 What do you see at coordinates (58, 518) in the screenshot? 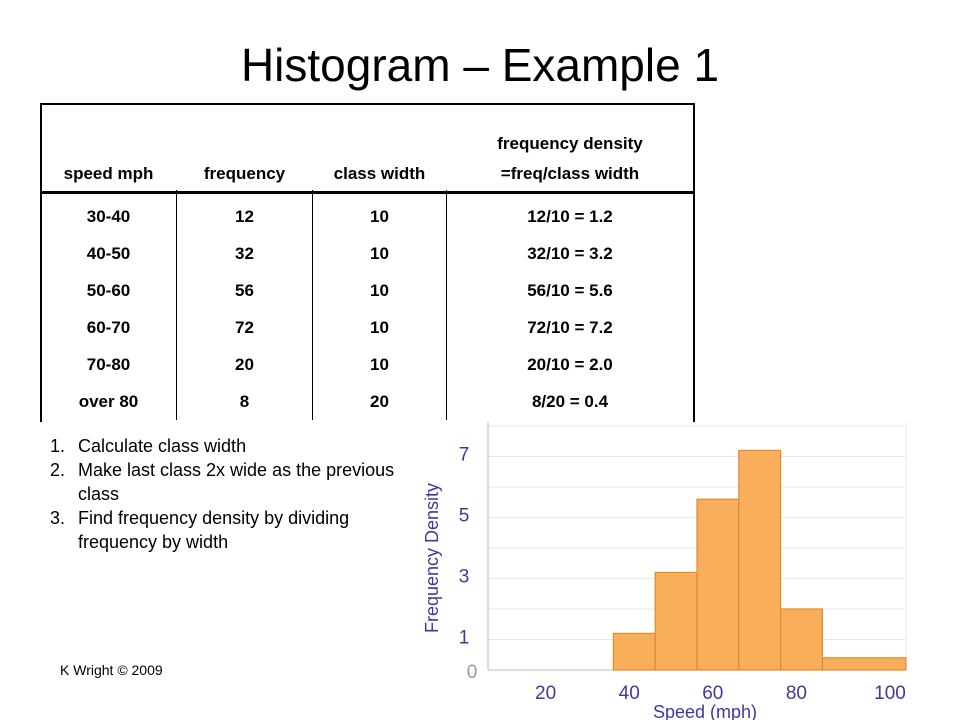
I see `step-number: 3.` at bounding box center [58, 518].